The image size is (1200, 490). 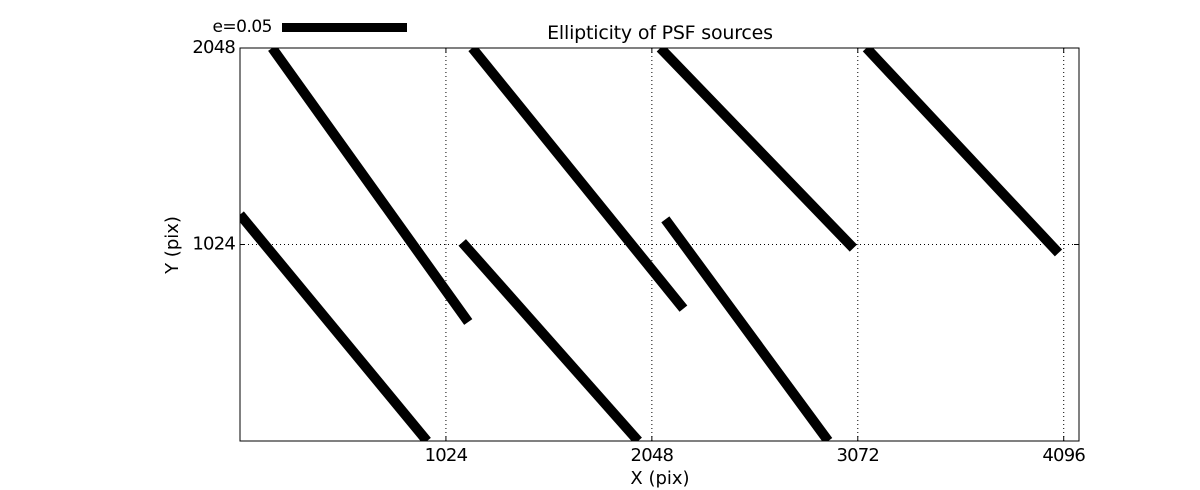 What do you see at coordinates (660, 33) in the screenshot?
I see `plot-title: Ellipticity of PSF sources` at bounding box center [660, 33].